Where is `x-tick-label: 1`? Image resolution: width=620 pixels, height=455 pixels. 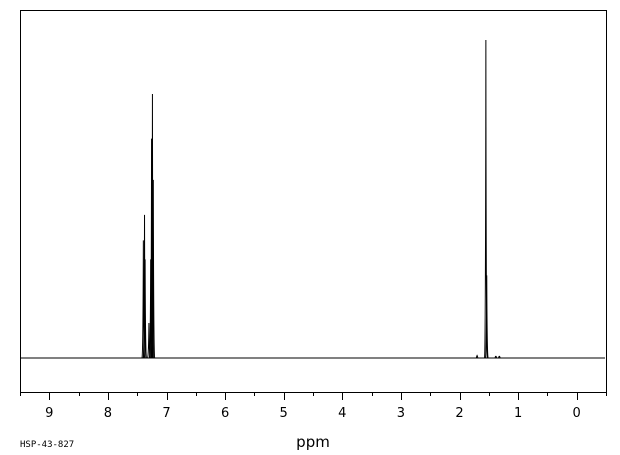
x-tick-label: 1 is located at coordinates (518, 413).